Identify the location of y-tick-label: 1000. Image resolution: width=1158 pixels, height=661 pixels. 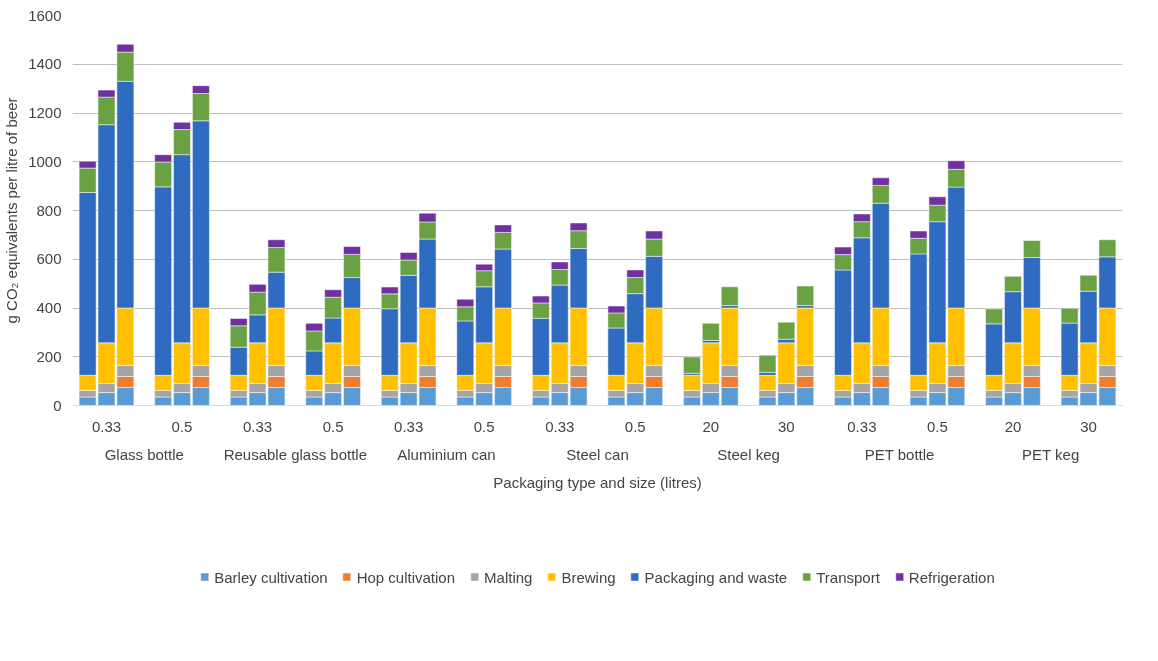
(45, 161).